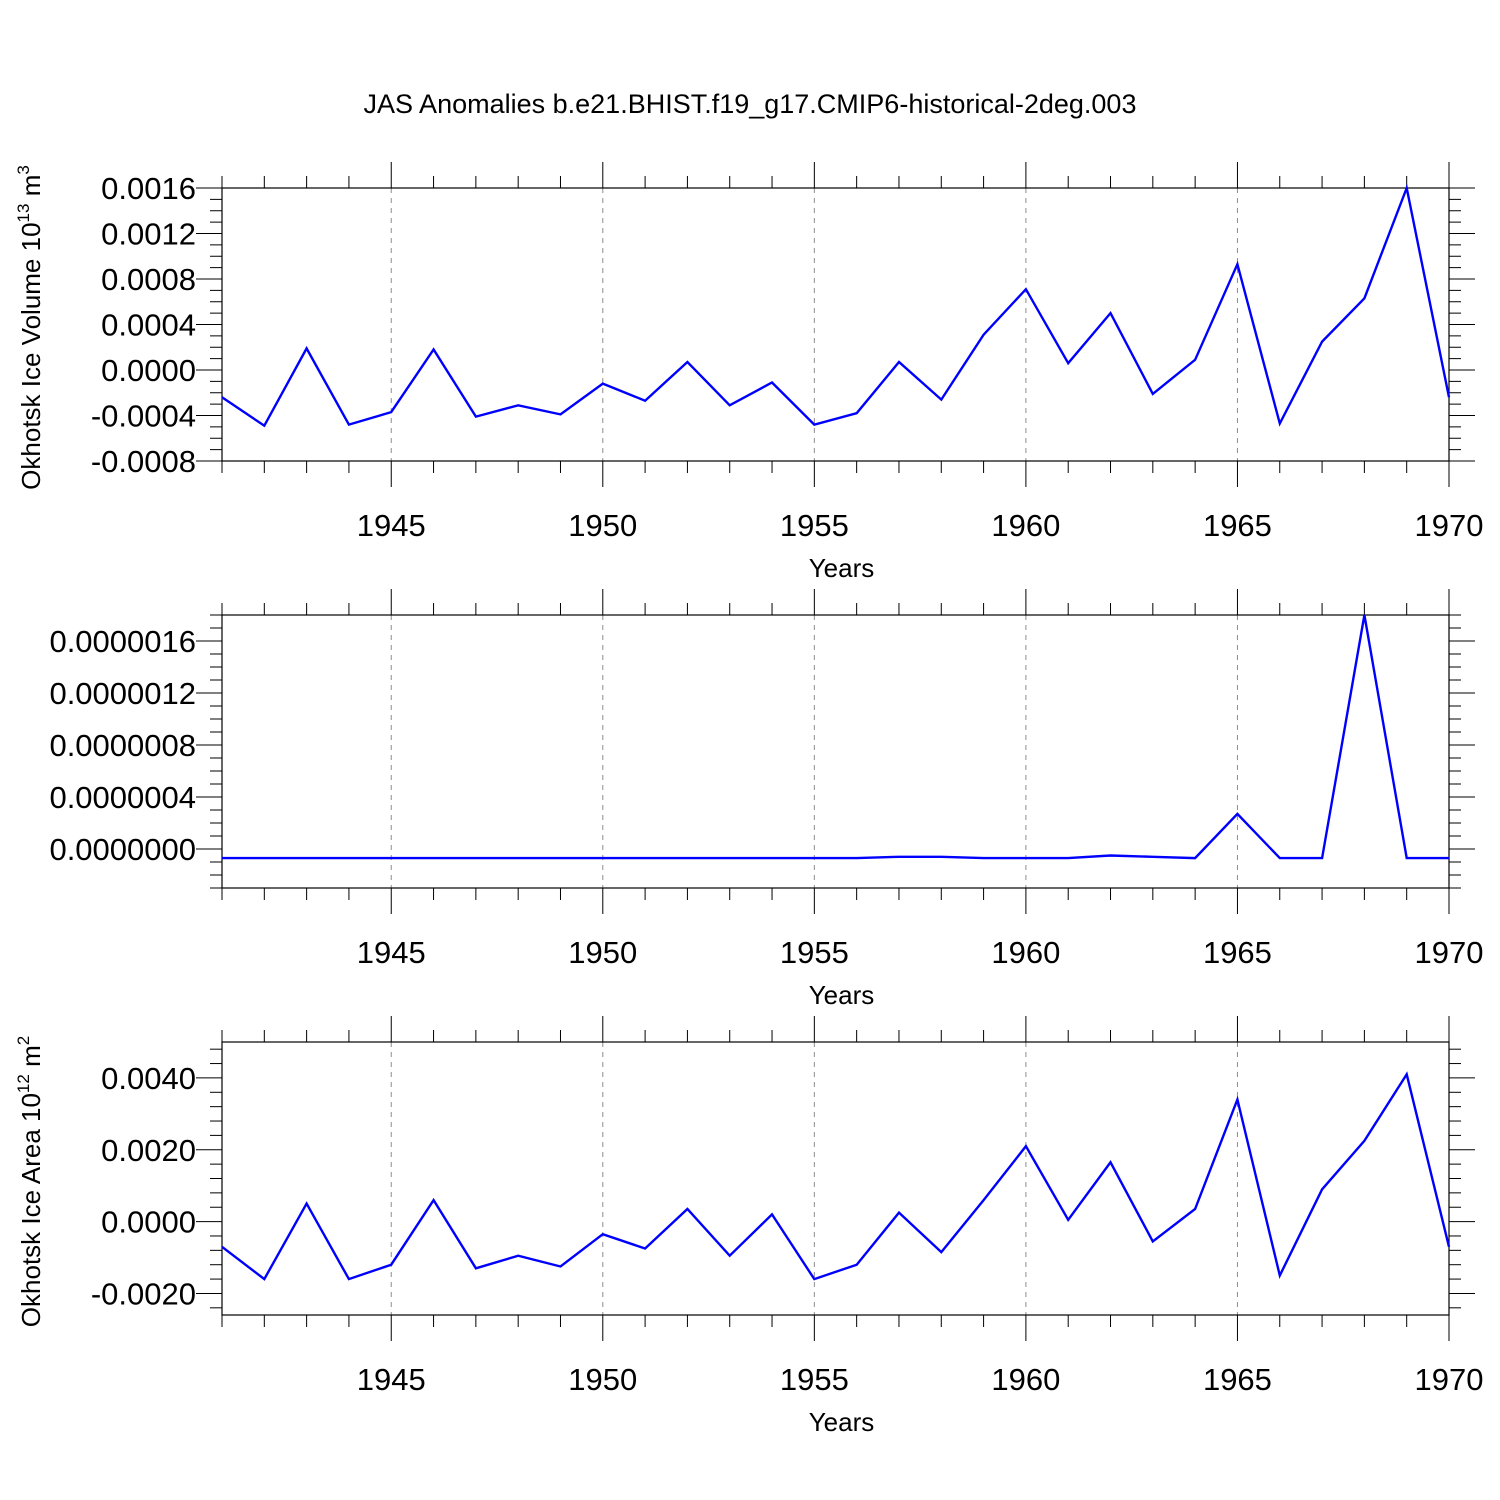 Image resolution: width=1500 pixels, height=1500 pixels. What do you see at coordinates (148, 1150) in the screenshot?
I see `y-tick-label: 0.0020` at bounding box center [148, 1150].